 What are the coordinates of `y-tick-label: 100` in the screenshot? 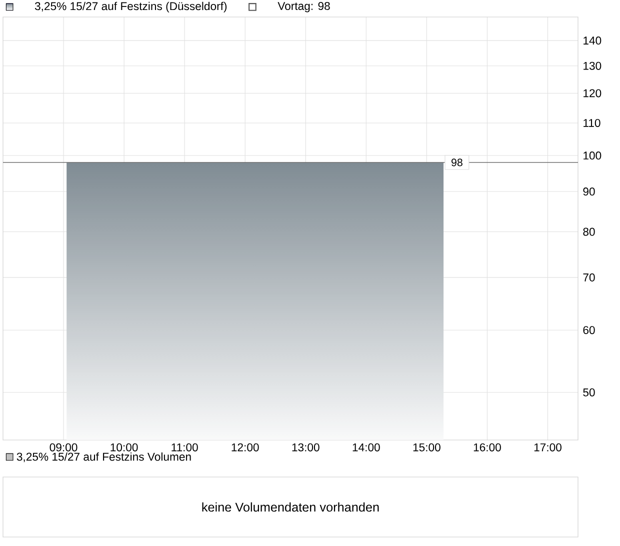 It's located at (593, 156).